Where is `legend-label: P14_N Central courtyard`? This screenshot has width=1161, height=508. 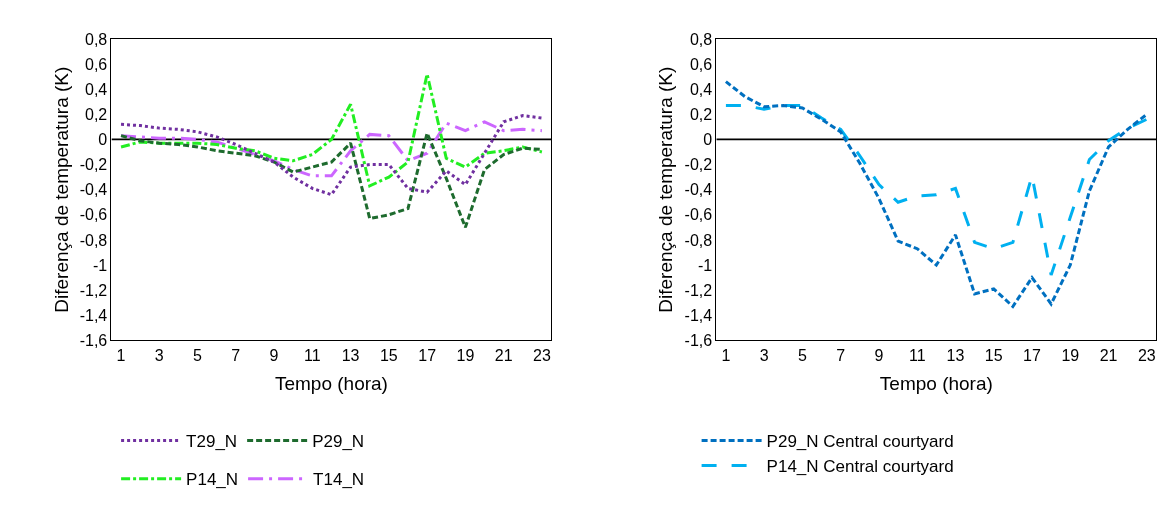 legend-label: P14_N Central courtyard is located at coordinates (860, 467).